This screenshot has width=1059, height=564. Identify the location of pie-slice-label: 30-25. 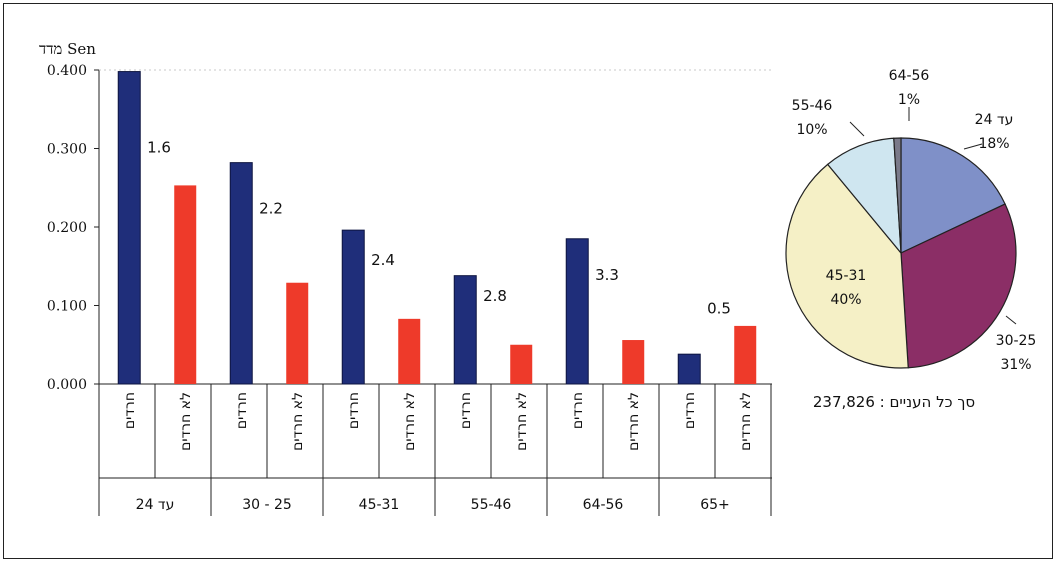
(1016, 341).